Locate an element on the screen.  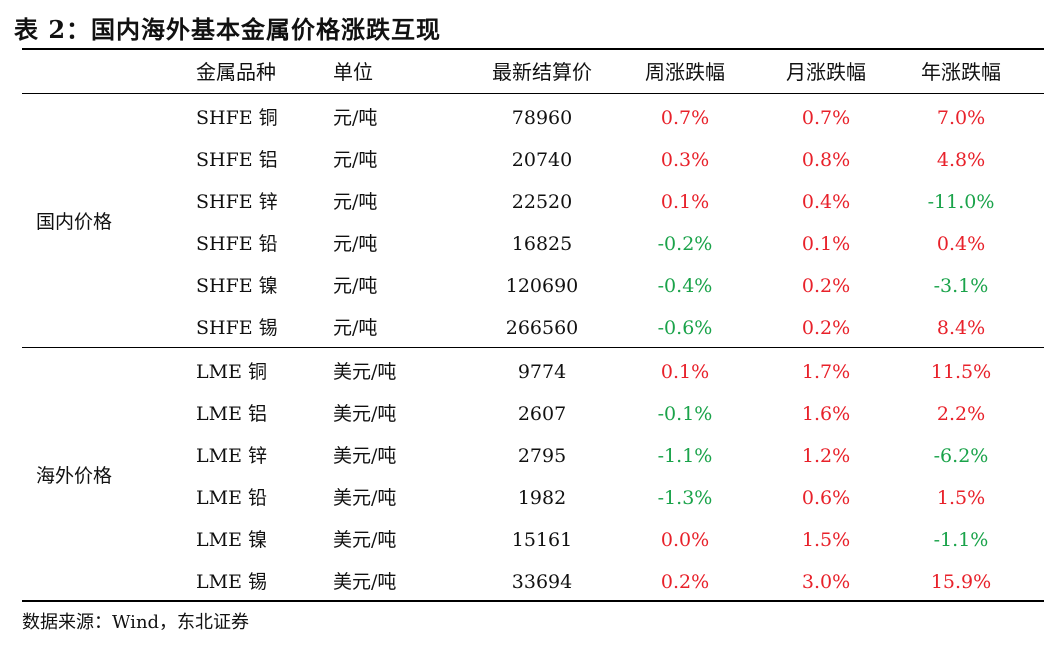
table-title: 表 2：国内海外基本金属价格涨跌互现 is located at coordinates (228, 29).